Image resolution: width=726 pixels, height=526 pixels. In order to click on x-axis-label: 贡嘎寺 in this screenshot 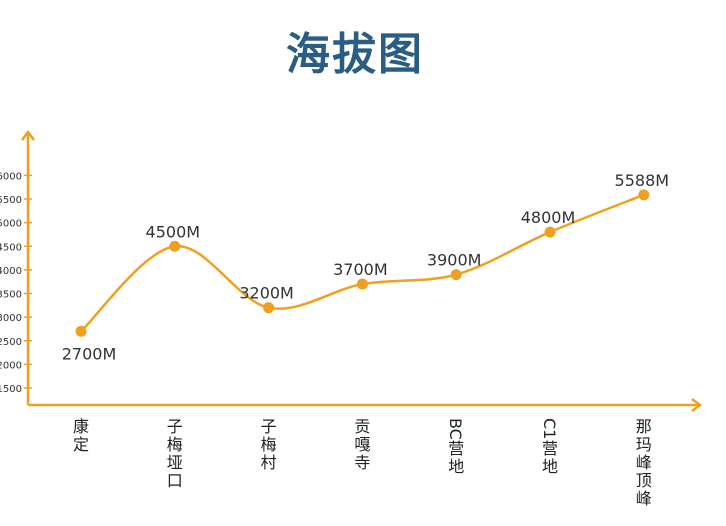, I will do `click(362, 444)`.